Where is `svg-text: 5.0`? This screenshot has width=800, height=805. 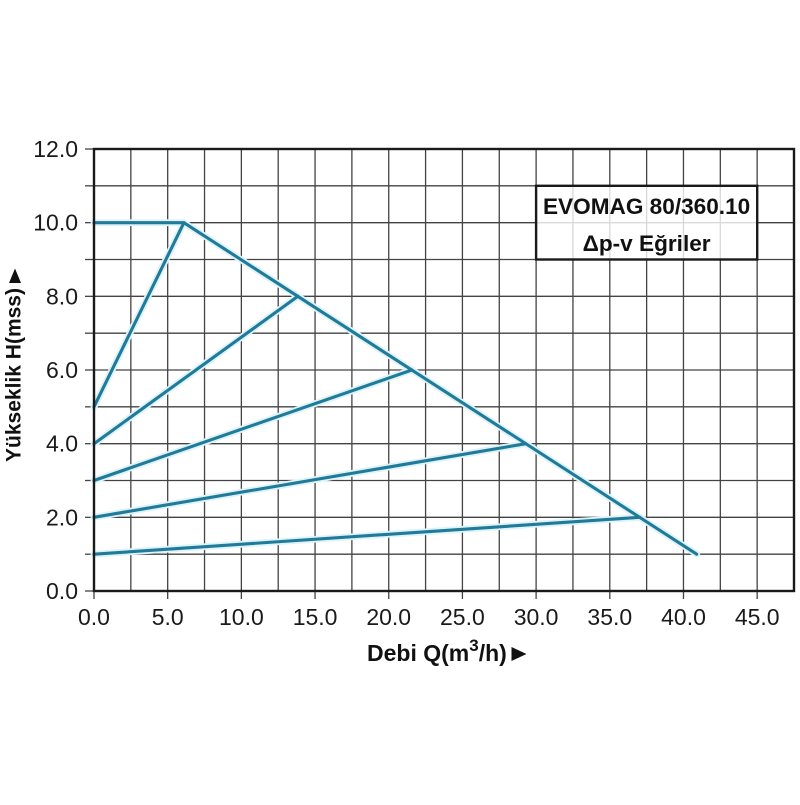 svg-text: 5.0 is located at coordinates (168, 617).